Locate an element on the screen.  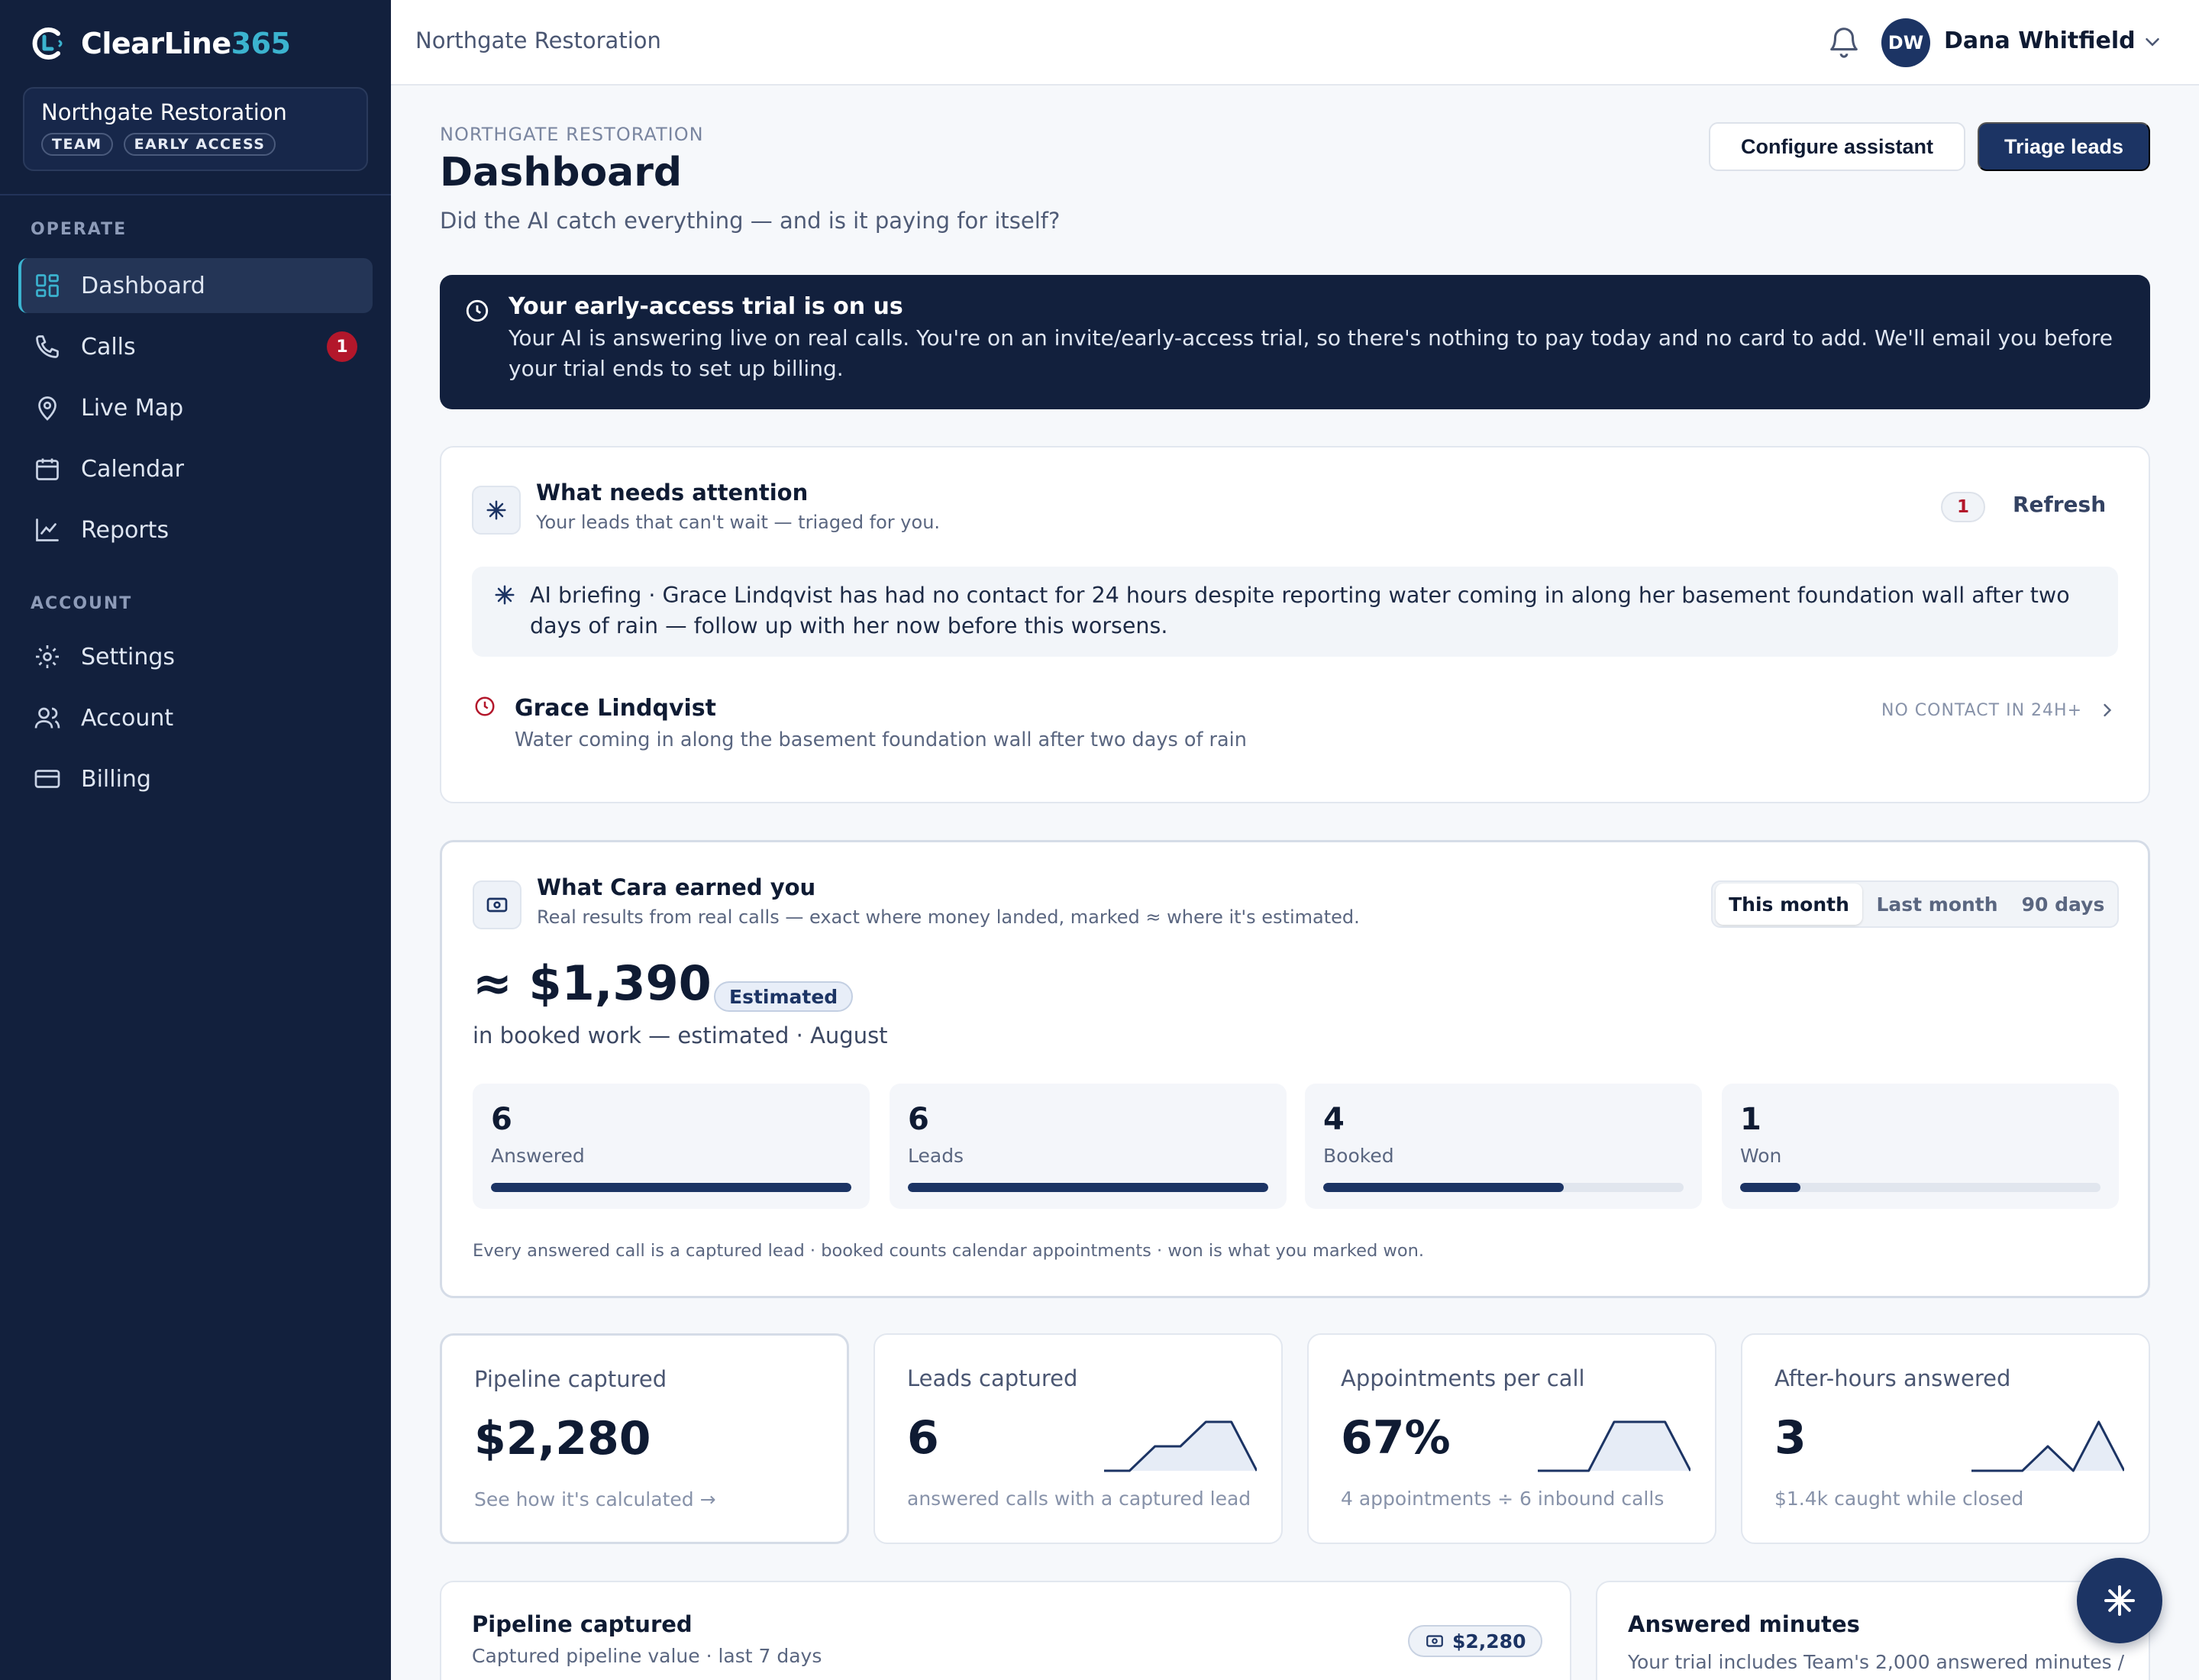
user-name: Dana Whitfield is located at coordinates (2040, 40).